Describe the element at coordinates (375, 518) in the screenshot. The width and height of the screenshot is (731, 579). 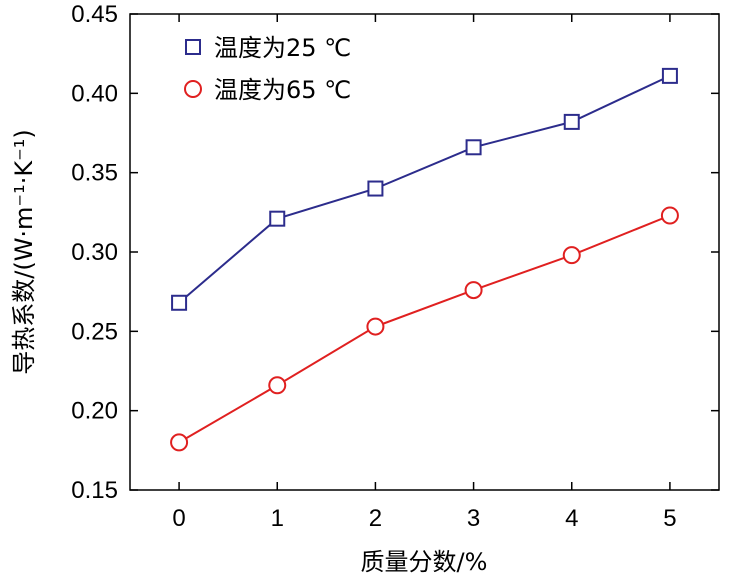
I see `x-tick-label: 2` at that location.